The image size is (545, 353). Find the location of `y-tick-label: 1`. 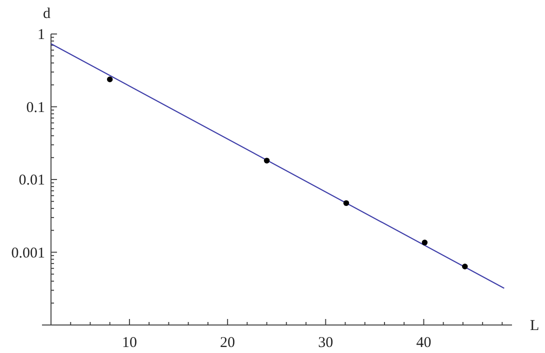

y-tick-label: 1 is located at coordinates (41, 35).